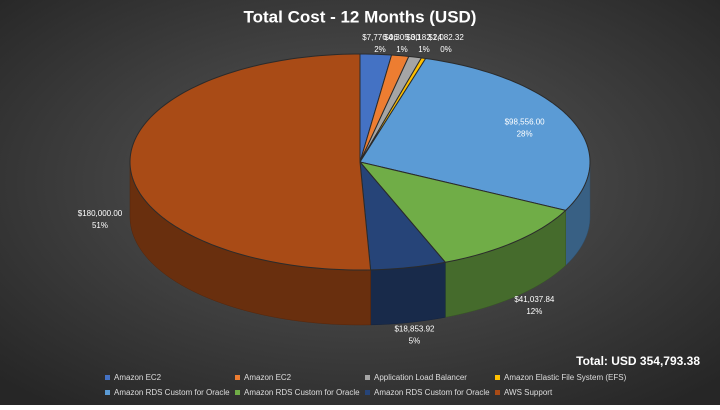  Describe the element at coordinates (420, 377) in the screenshot. I see `legend-label: Application Load Balancer` at that location.